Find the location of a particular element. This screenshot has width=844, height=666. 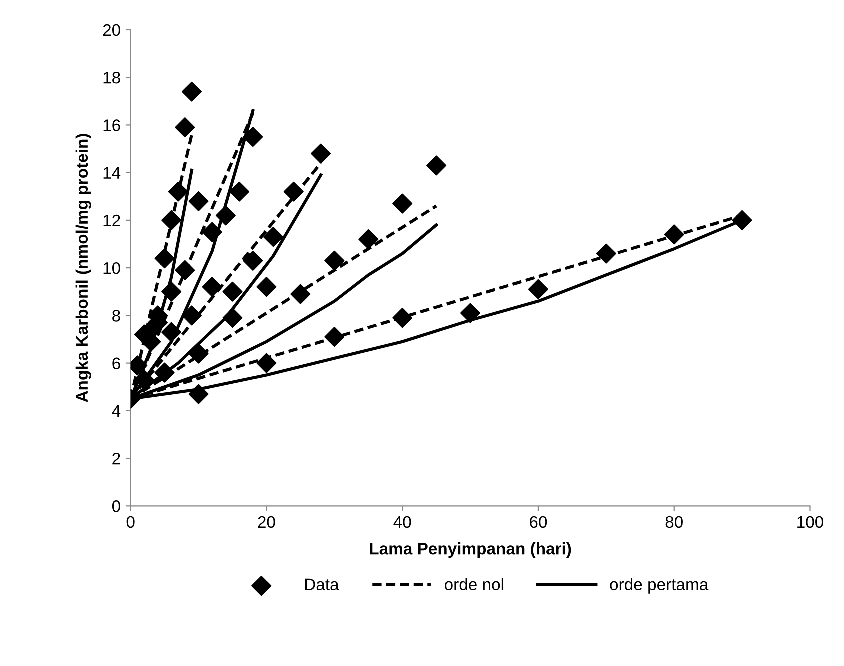

x-tick-label: 60 is located at coordinates (539, 522).